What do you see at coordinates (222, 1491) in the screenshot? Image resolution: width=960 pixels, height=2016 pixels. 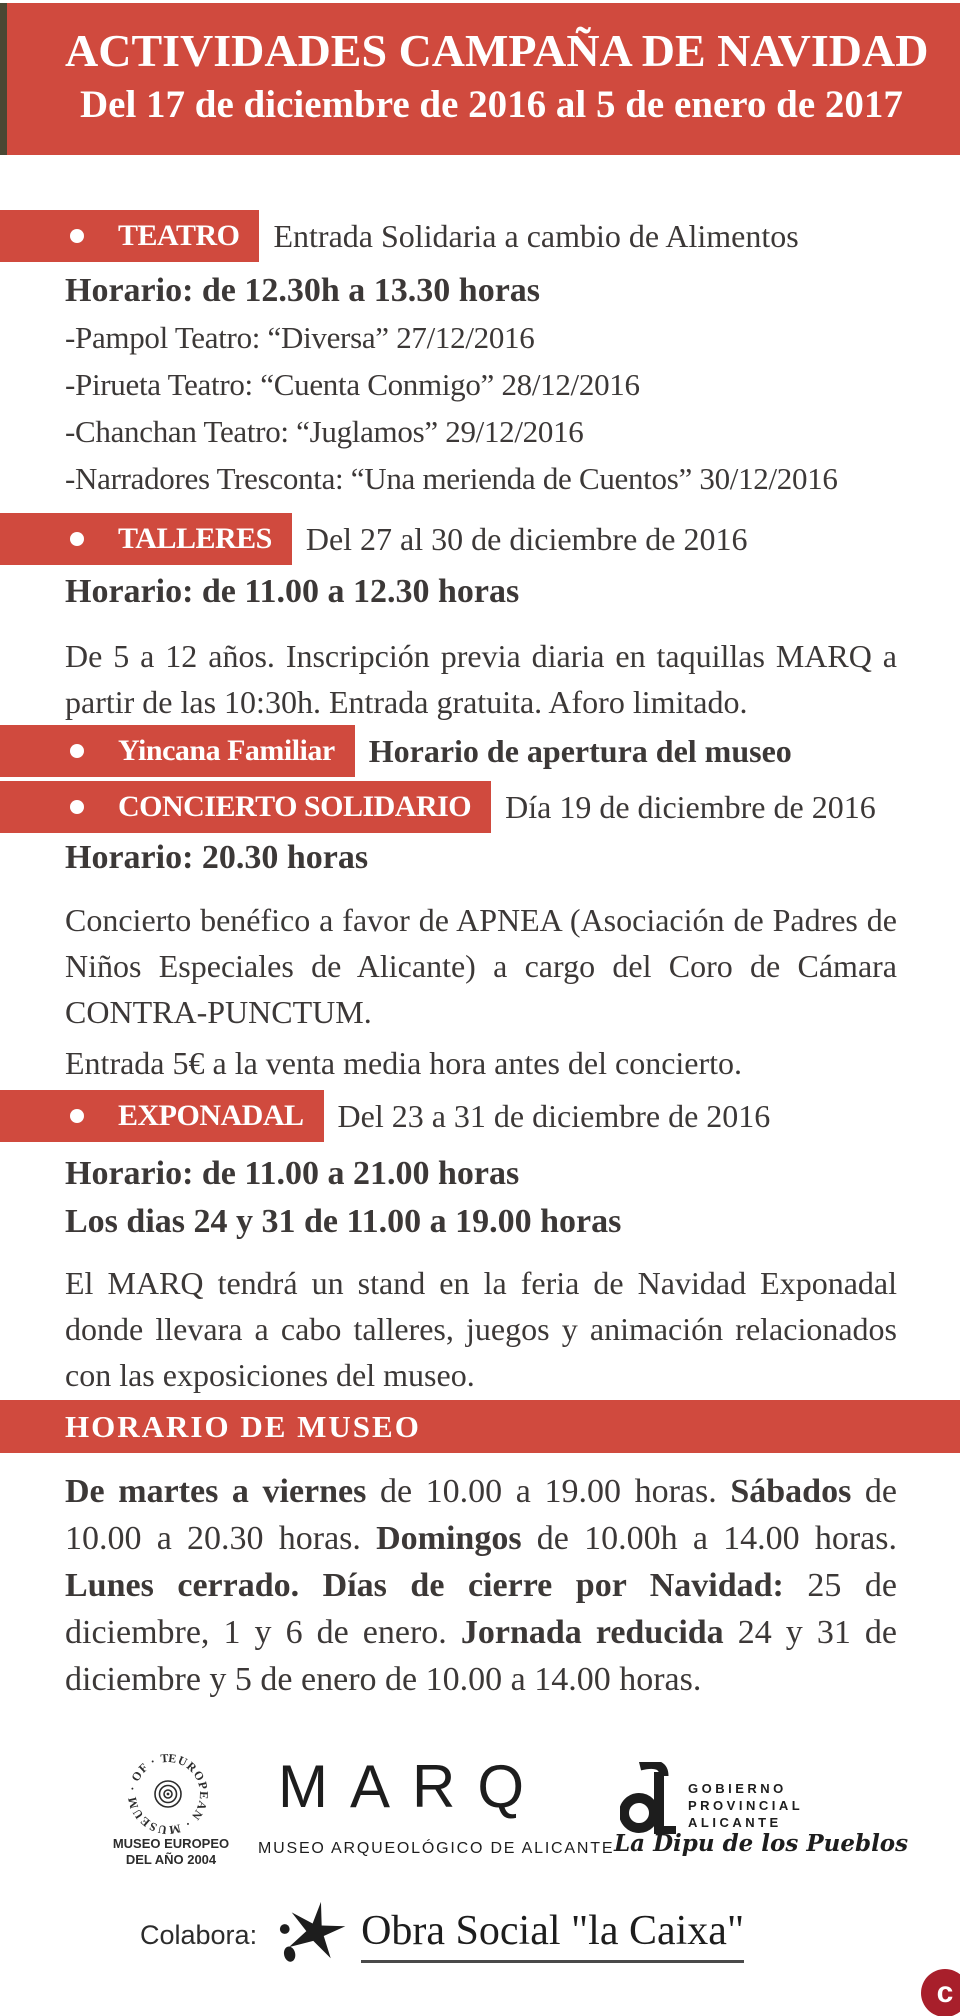 I see `museo-seg-1: De martes a viernes` at bounding box center [222, 1491].